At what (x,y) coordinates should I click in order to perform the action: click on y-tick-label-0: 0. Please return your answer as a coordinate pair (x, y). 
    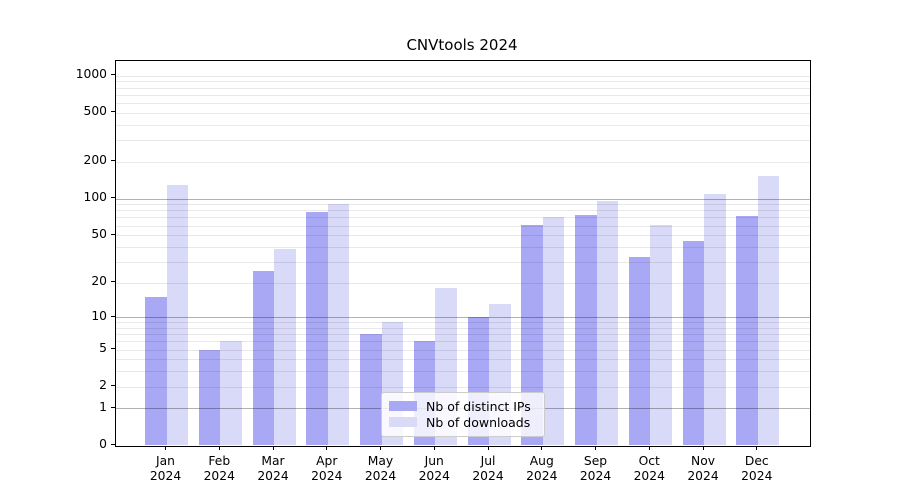
    Looking at the image, I should click on (103, 444).